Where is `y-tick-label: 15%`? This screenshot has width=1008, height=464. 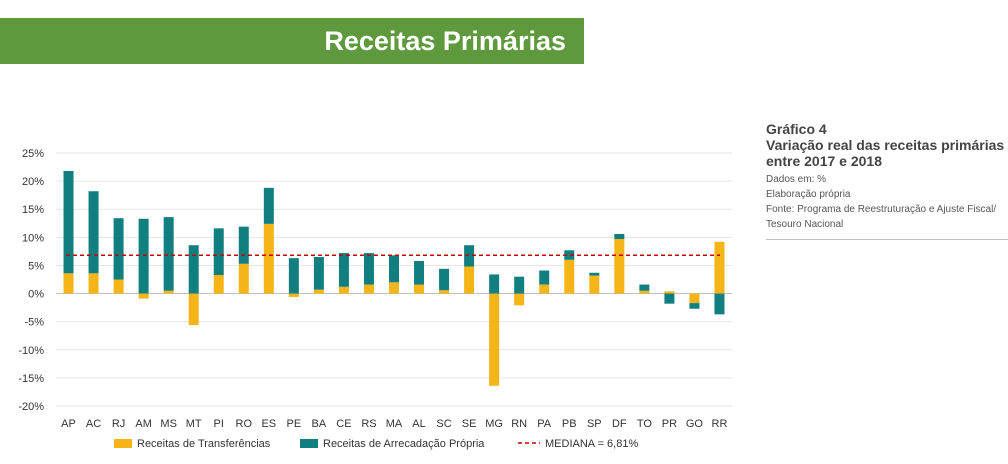 y-tick-label: 15% is located at coordinates (33, 210).